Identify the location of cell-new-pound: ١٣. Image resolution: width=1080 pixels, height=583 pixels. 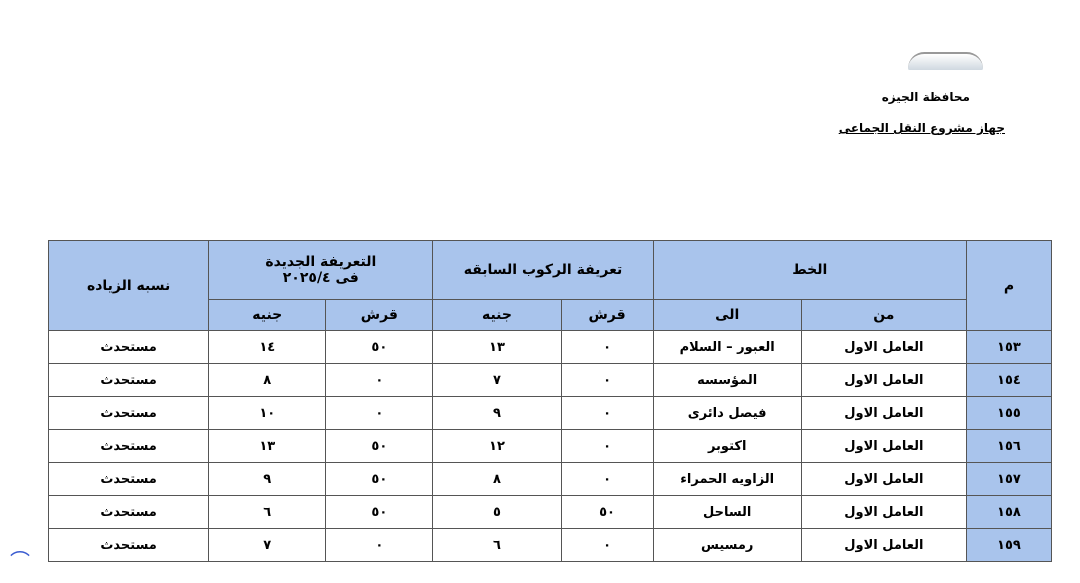
(267, 446).